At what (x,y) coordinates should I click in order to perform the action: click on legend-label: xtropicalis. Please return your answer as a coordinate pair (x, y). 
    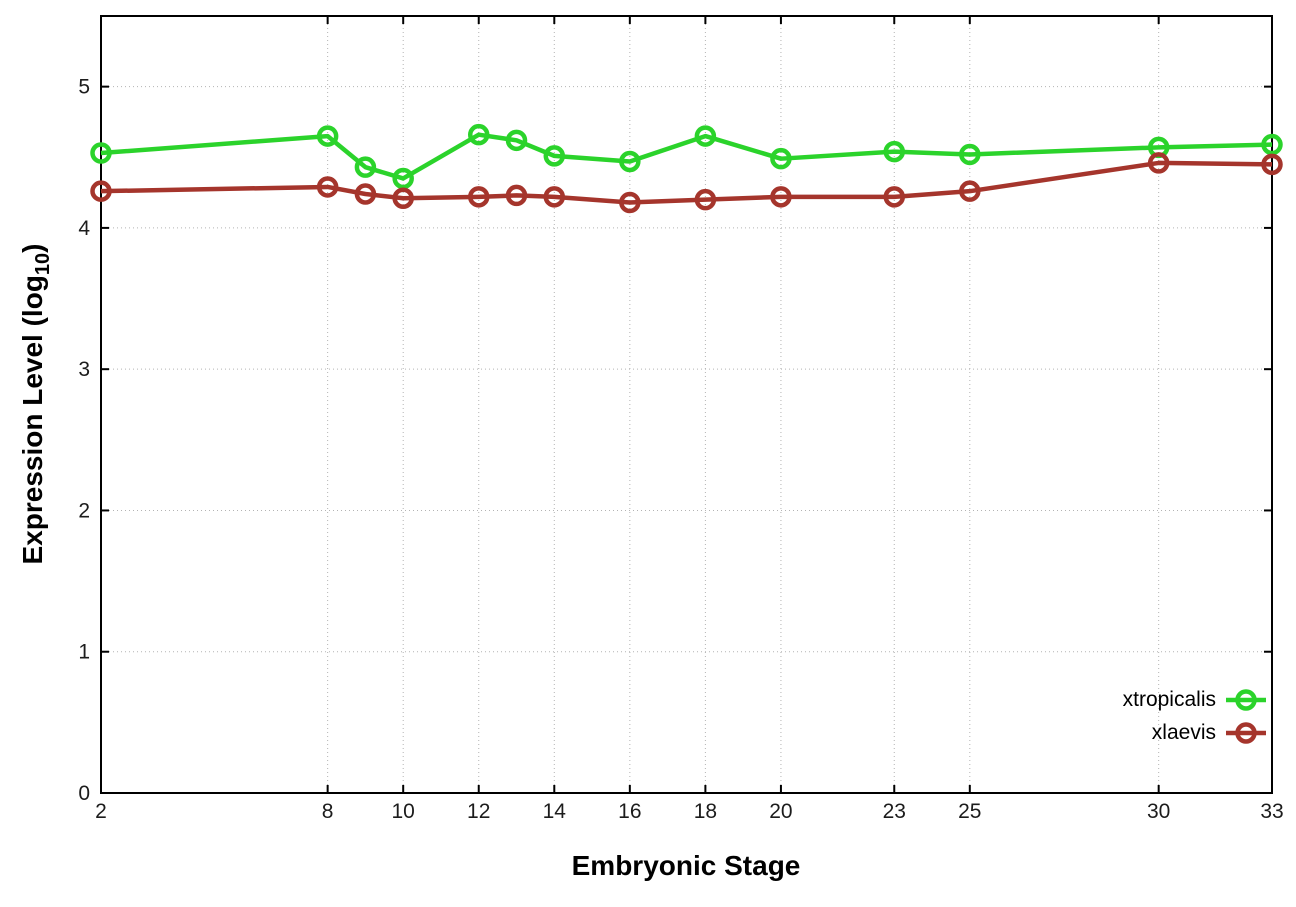
    Looking at the image, I should click on (1169, 699).